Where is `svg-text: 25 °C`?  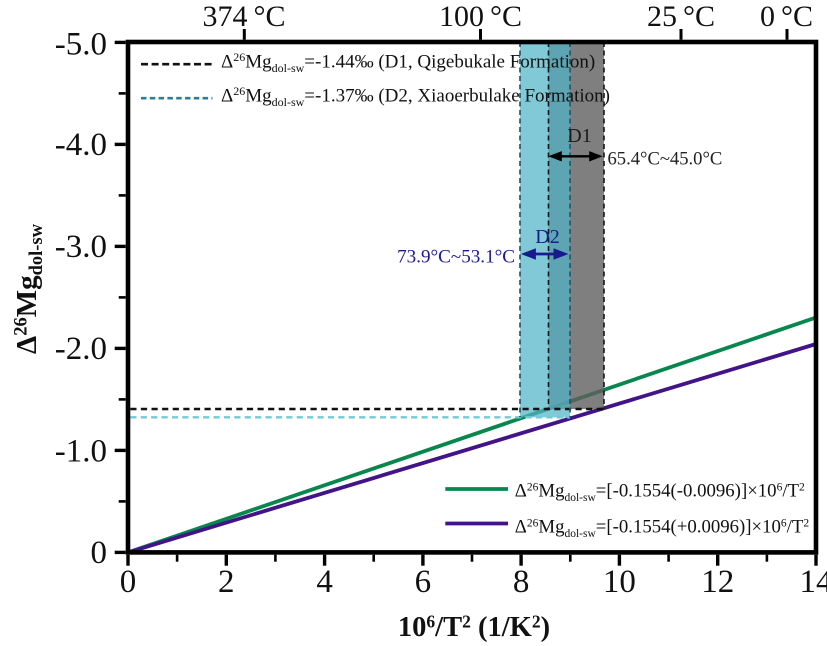 svg-text: 25 °C is located at coordinates (681, 16).